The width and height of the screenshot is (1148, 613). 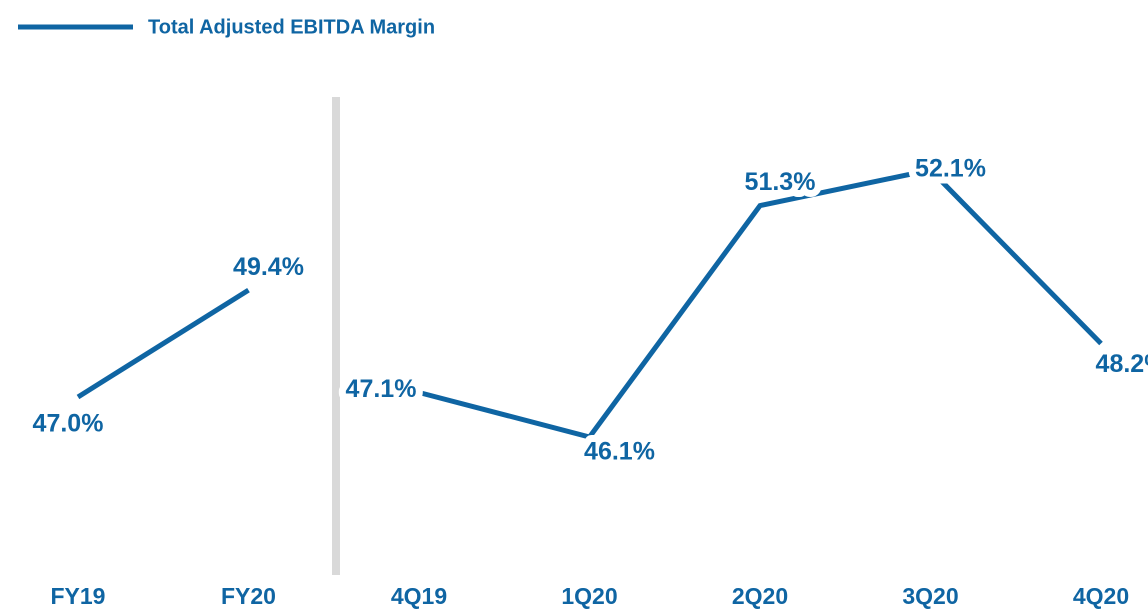 What do you see at coordinates (950, 169) in the screenshot?
I see `data-label: 52.1%` at bounding box center [950, 169].